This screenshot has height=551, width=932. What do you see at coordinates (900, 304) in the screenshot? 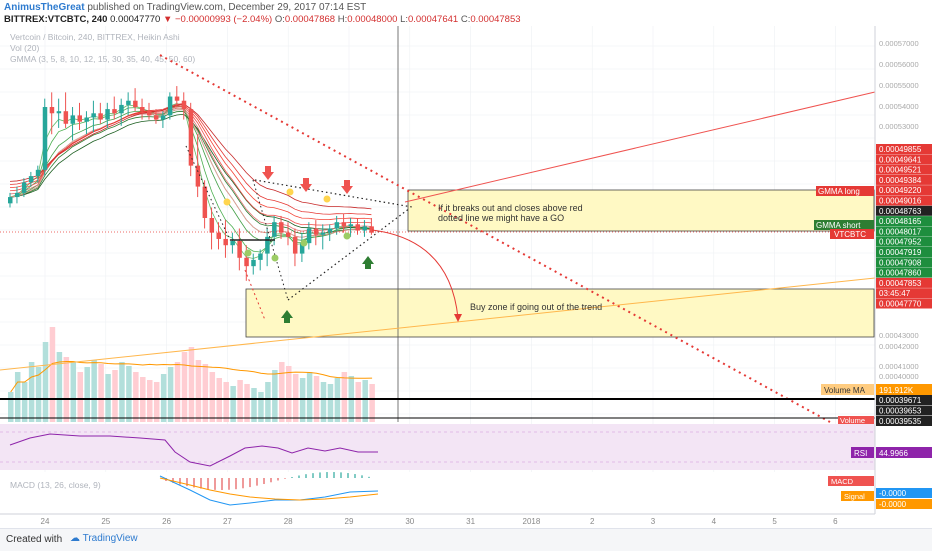
I see `price-tag-label: 0.00047770` at bounding box center [900, 304].